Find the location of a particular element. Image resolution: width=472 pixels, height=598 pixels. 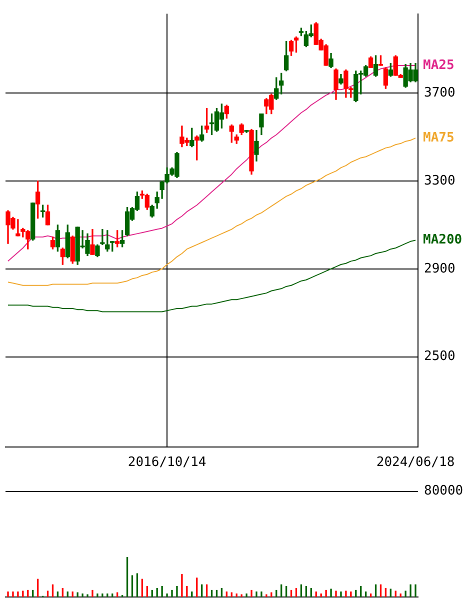

x-tick-label: 2024/06/18 is located at coordinates (415, 462).